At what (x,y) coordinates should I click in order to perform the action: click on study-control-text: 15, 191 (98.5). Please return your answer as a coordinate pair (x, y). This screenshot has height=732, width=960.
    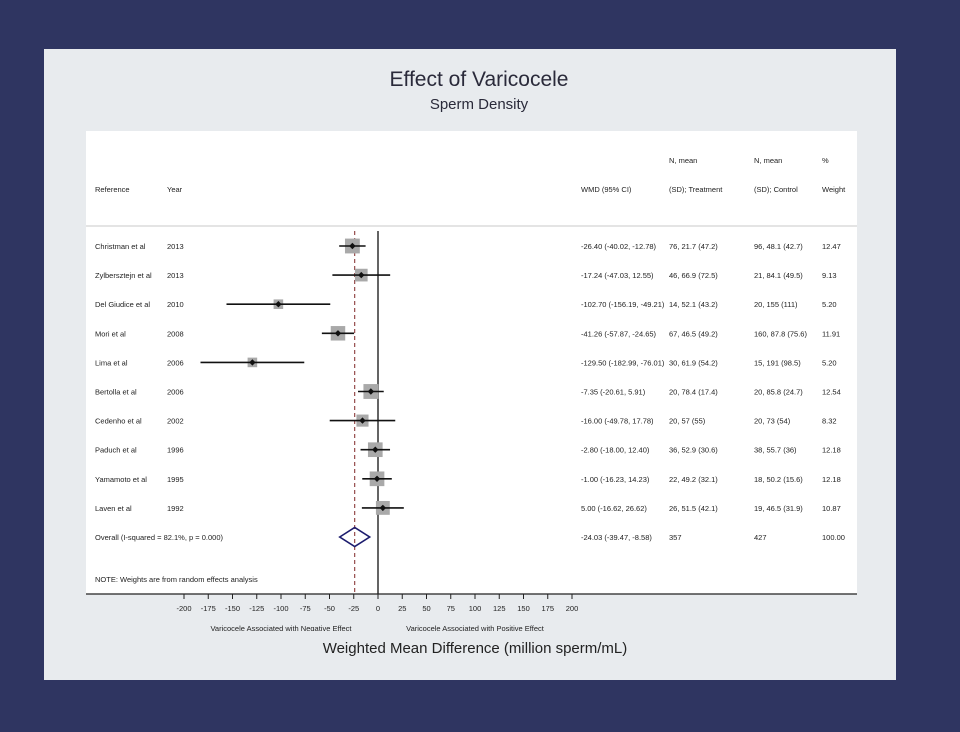
    Looking at the image, I should click on (777, 362).